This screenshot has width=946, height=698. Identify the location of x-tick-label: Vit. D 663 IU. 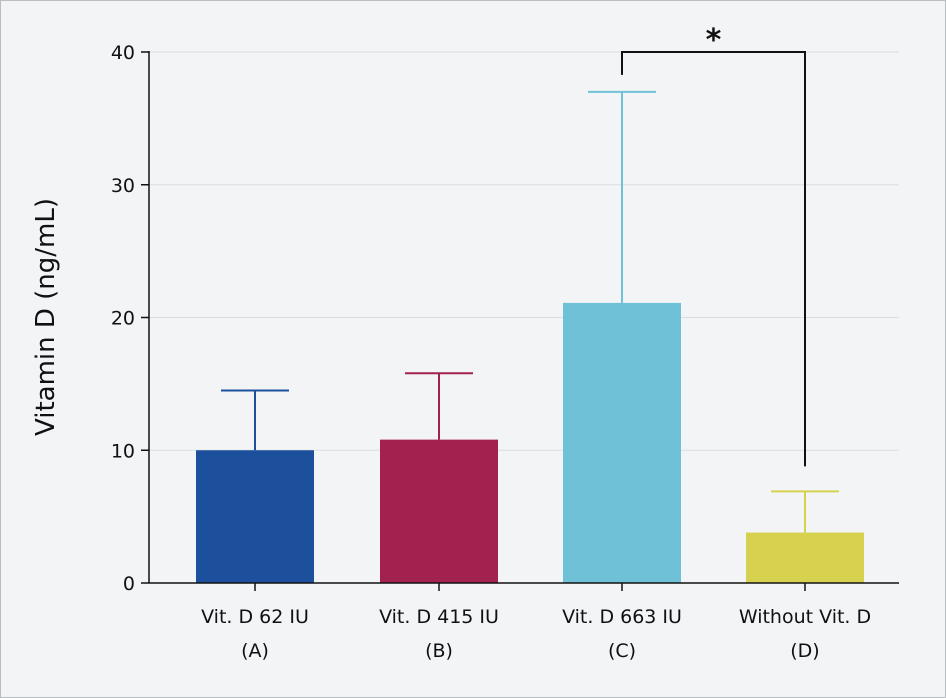
(622, 617).